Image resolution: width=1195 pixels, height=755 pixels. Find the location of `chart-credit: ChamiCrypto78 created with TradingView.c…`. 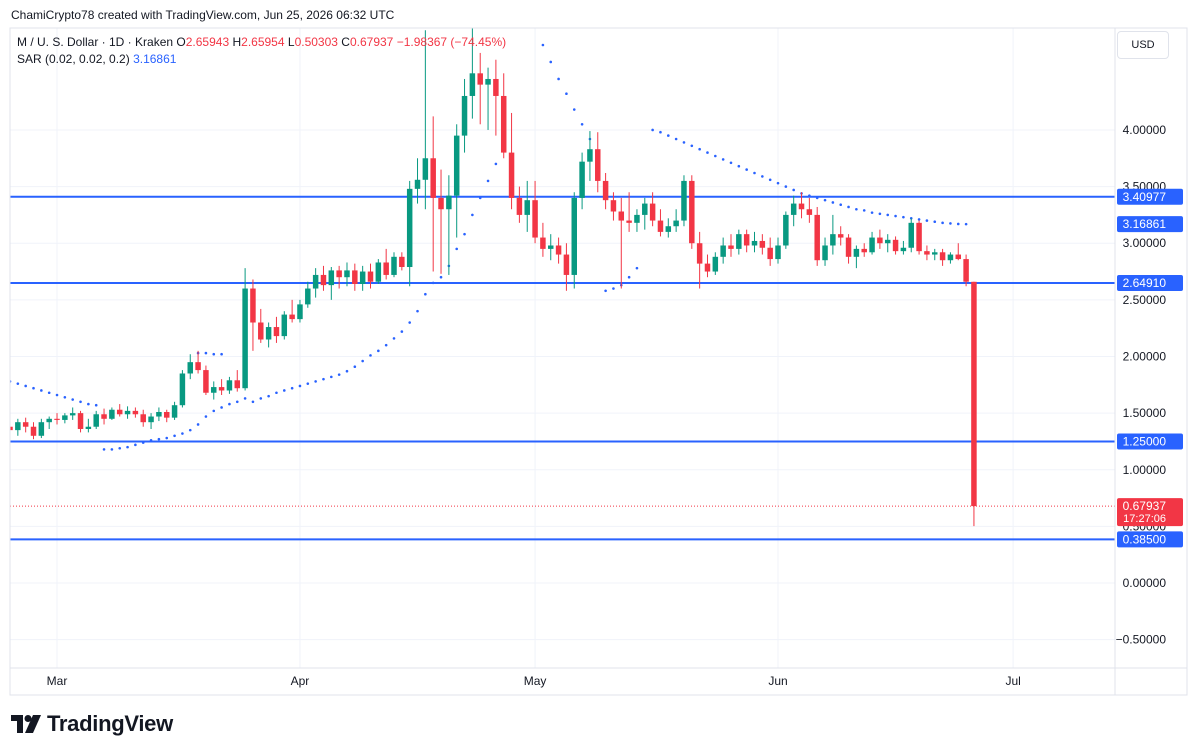

chart-credit: ChamiCrypto78 created with TradingView.c… is located at coordinates (203, 15).